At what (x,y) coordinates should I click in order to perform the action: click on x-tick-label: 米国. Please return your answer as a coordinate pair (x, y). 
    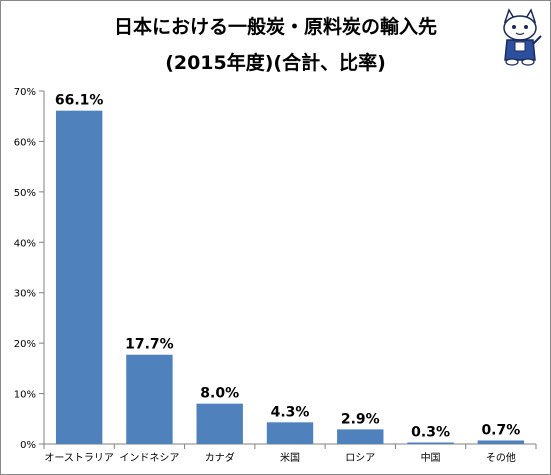
    Looking at the image, I should click on (290, 457).